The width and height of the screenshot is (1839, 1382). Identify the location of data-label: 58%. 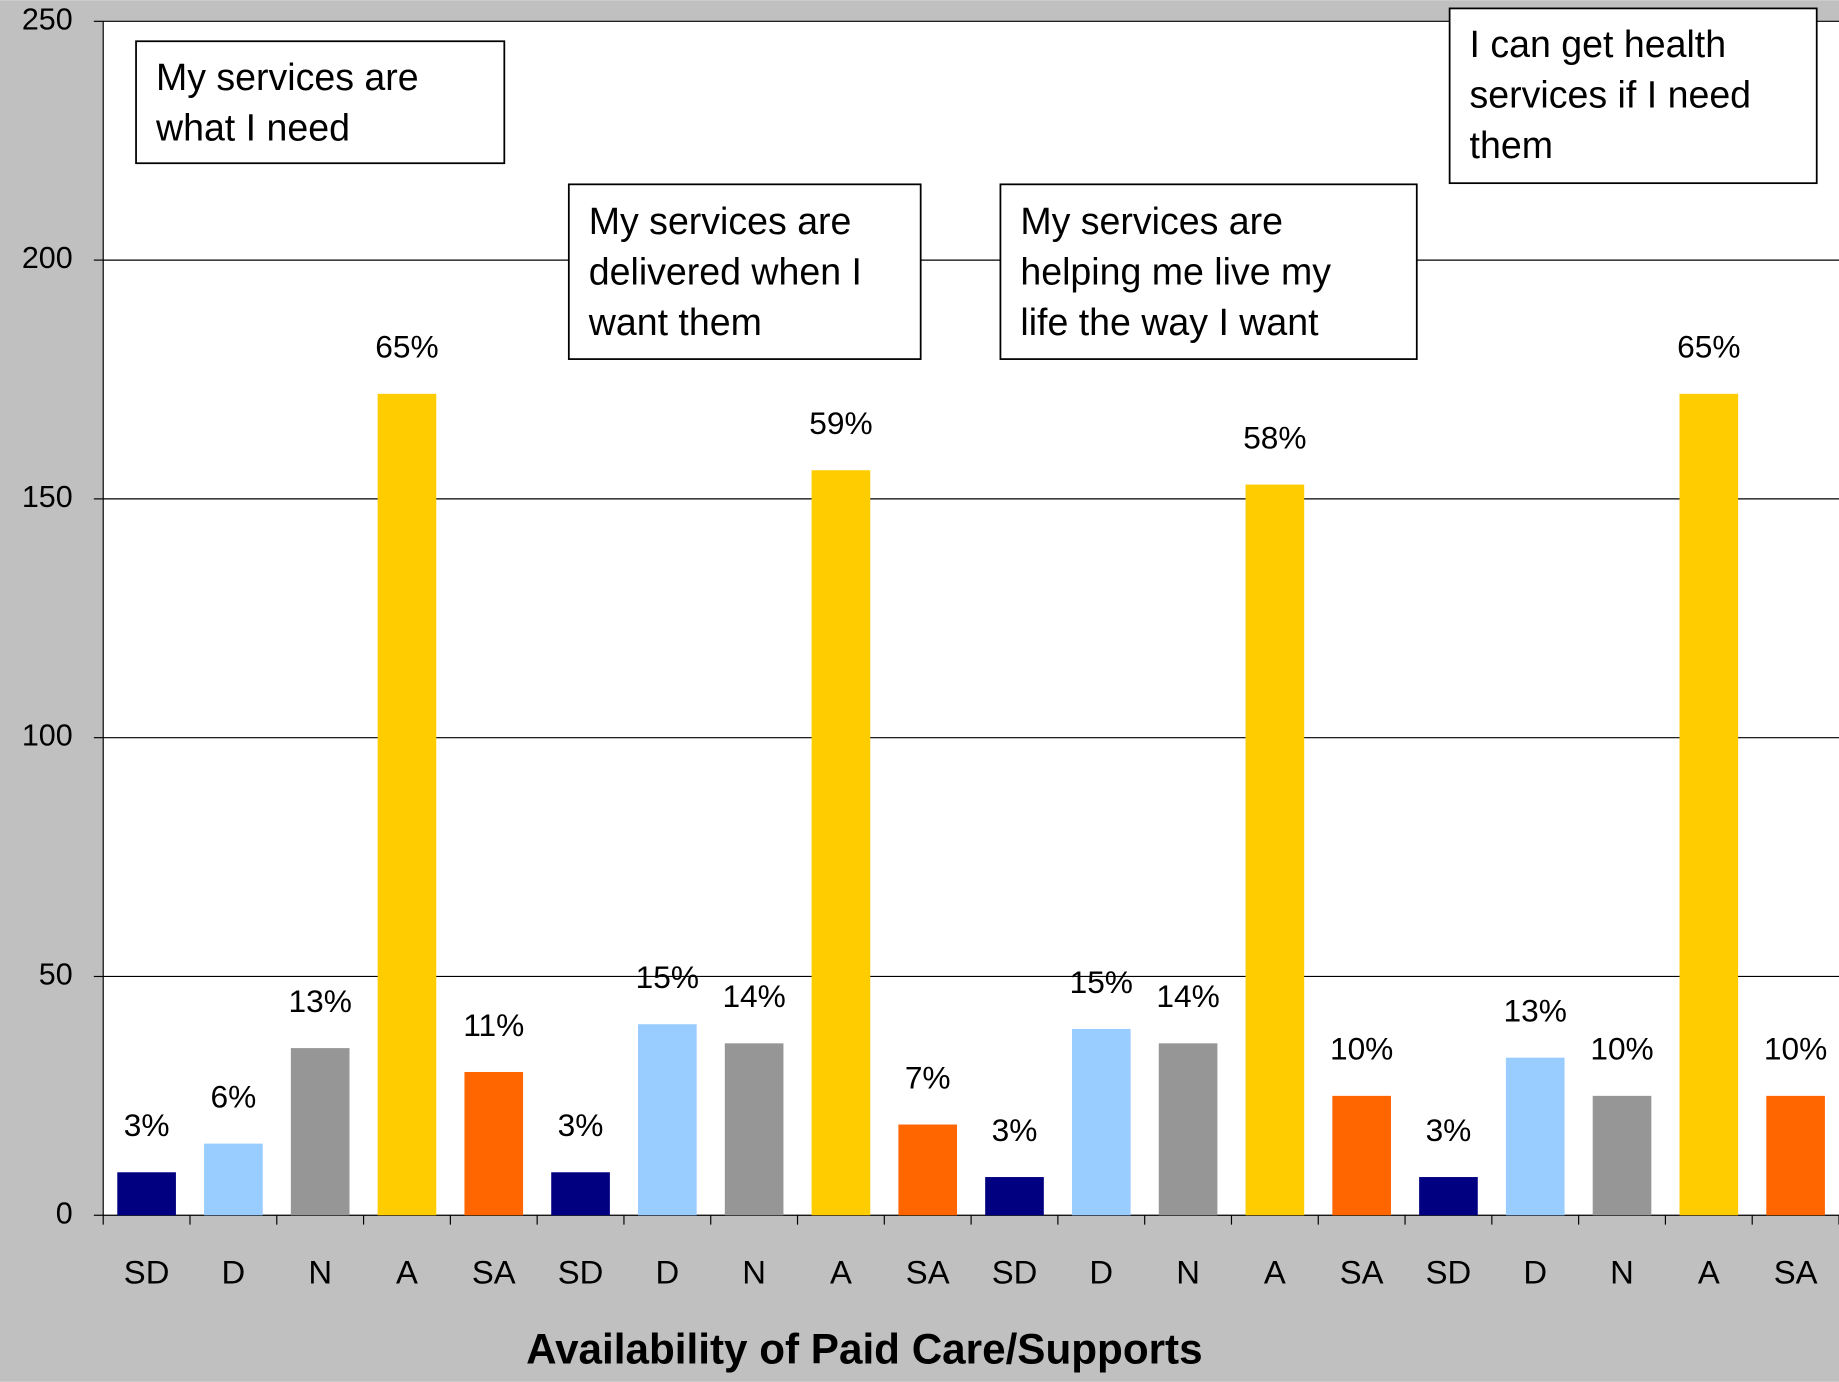
(1274, 437).